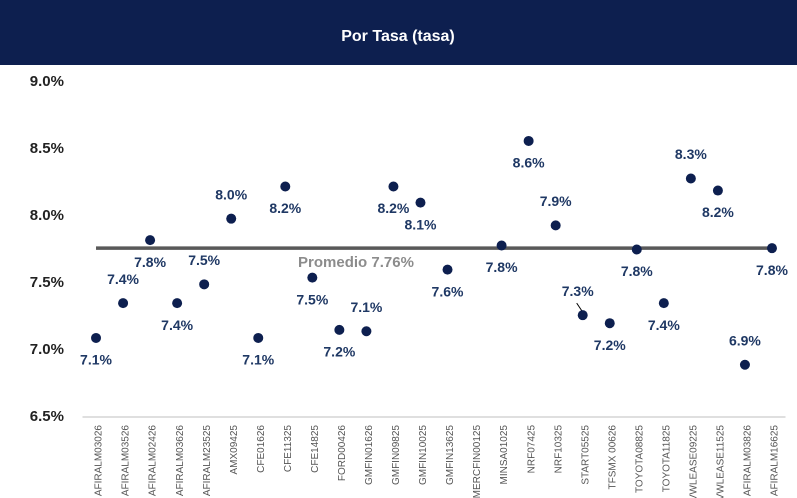 This screenshot has height=498, width=797. Describe the element at coordinates (477, 461) in the screenshot. I see `x-tick-label: MERCFIN00125` at that location.